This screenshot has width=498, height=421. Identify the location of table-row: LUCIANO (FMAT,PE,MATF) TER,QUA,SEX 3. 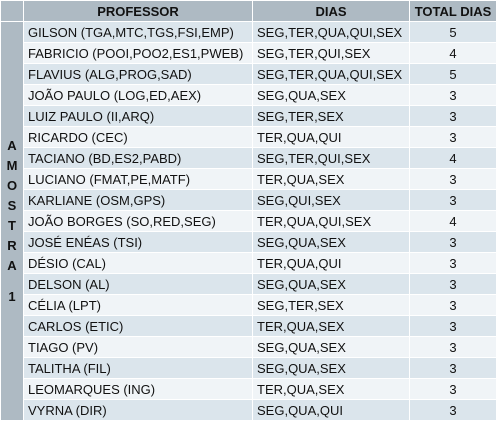
(248, 179).